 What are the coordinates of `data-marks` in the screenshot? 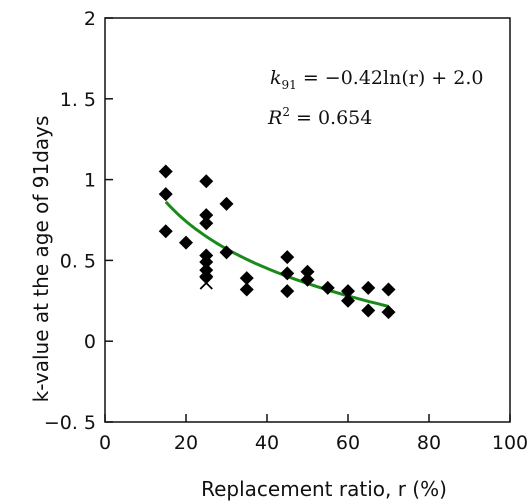 It's located at (277, 242).